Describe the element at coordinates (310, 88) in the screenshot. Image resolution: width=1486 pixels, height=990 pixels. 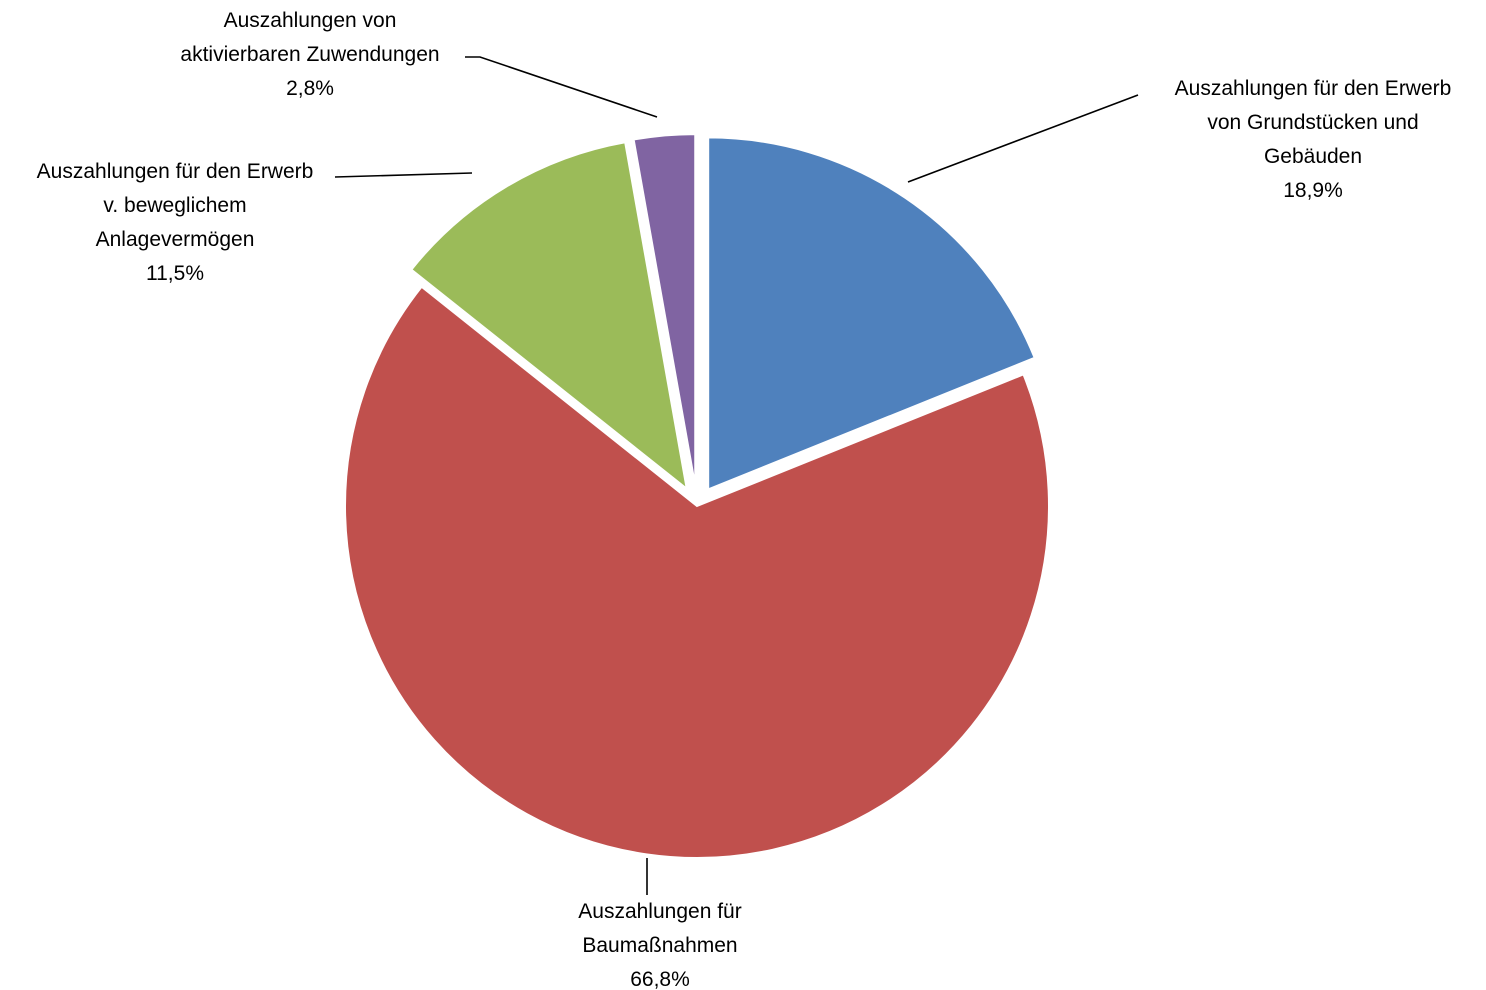
I see `slice-value-label: 2,8%` at that location.